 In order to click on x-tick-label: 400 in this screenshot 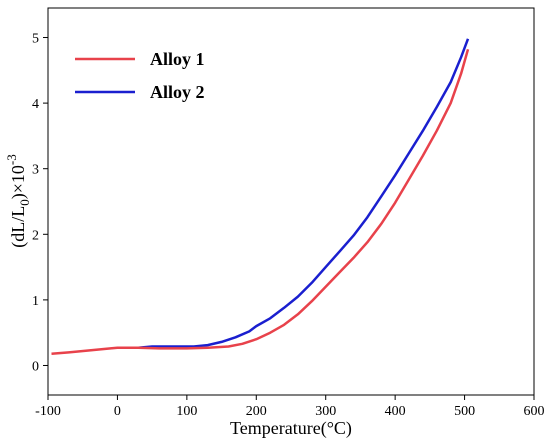, I will do `click(395, 411)`.